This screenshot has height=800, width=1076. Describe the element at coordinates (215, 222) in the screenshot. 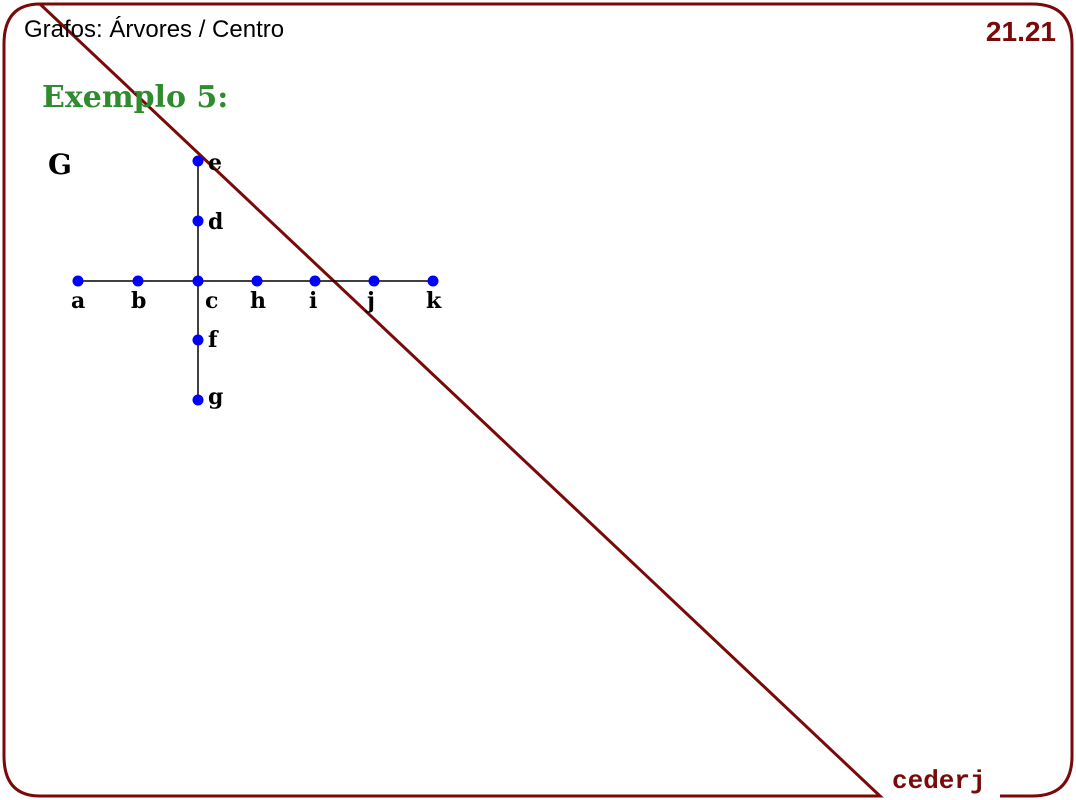

I see `label-d: d` at that location.